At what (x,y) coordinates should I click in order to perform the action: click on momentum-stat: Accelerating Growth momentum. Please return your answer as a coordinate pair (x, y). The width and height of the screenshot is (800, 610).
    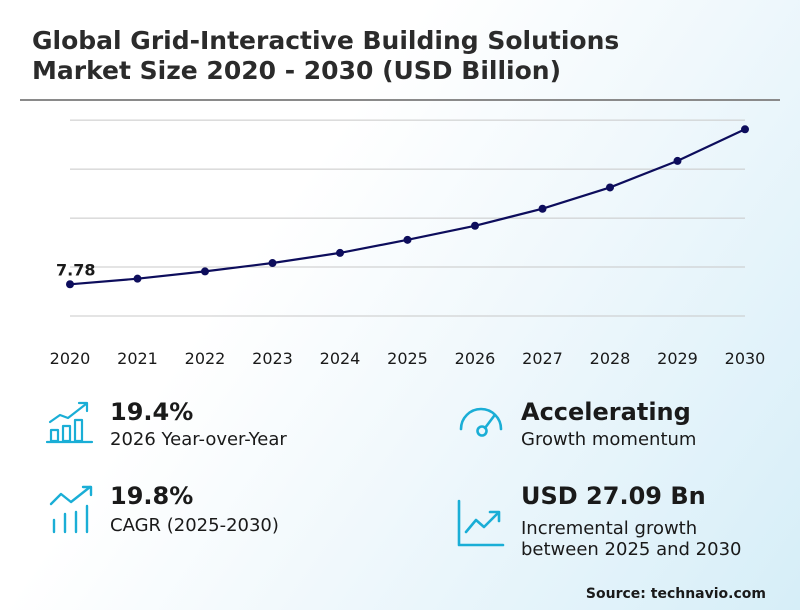
    Looking at the image, I should click on (616, 428).